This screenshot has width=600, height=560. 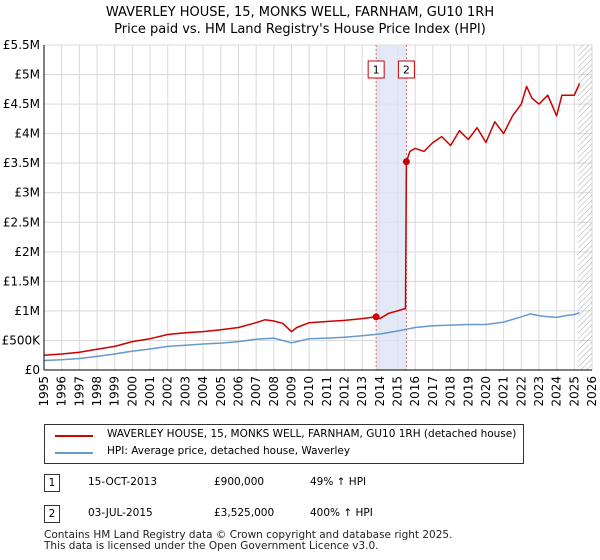 I want to click on x-tick-label: 1999, so click(x=115, y=391).